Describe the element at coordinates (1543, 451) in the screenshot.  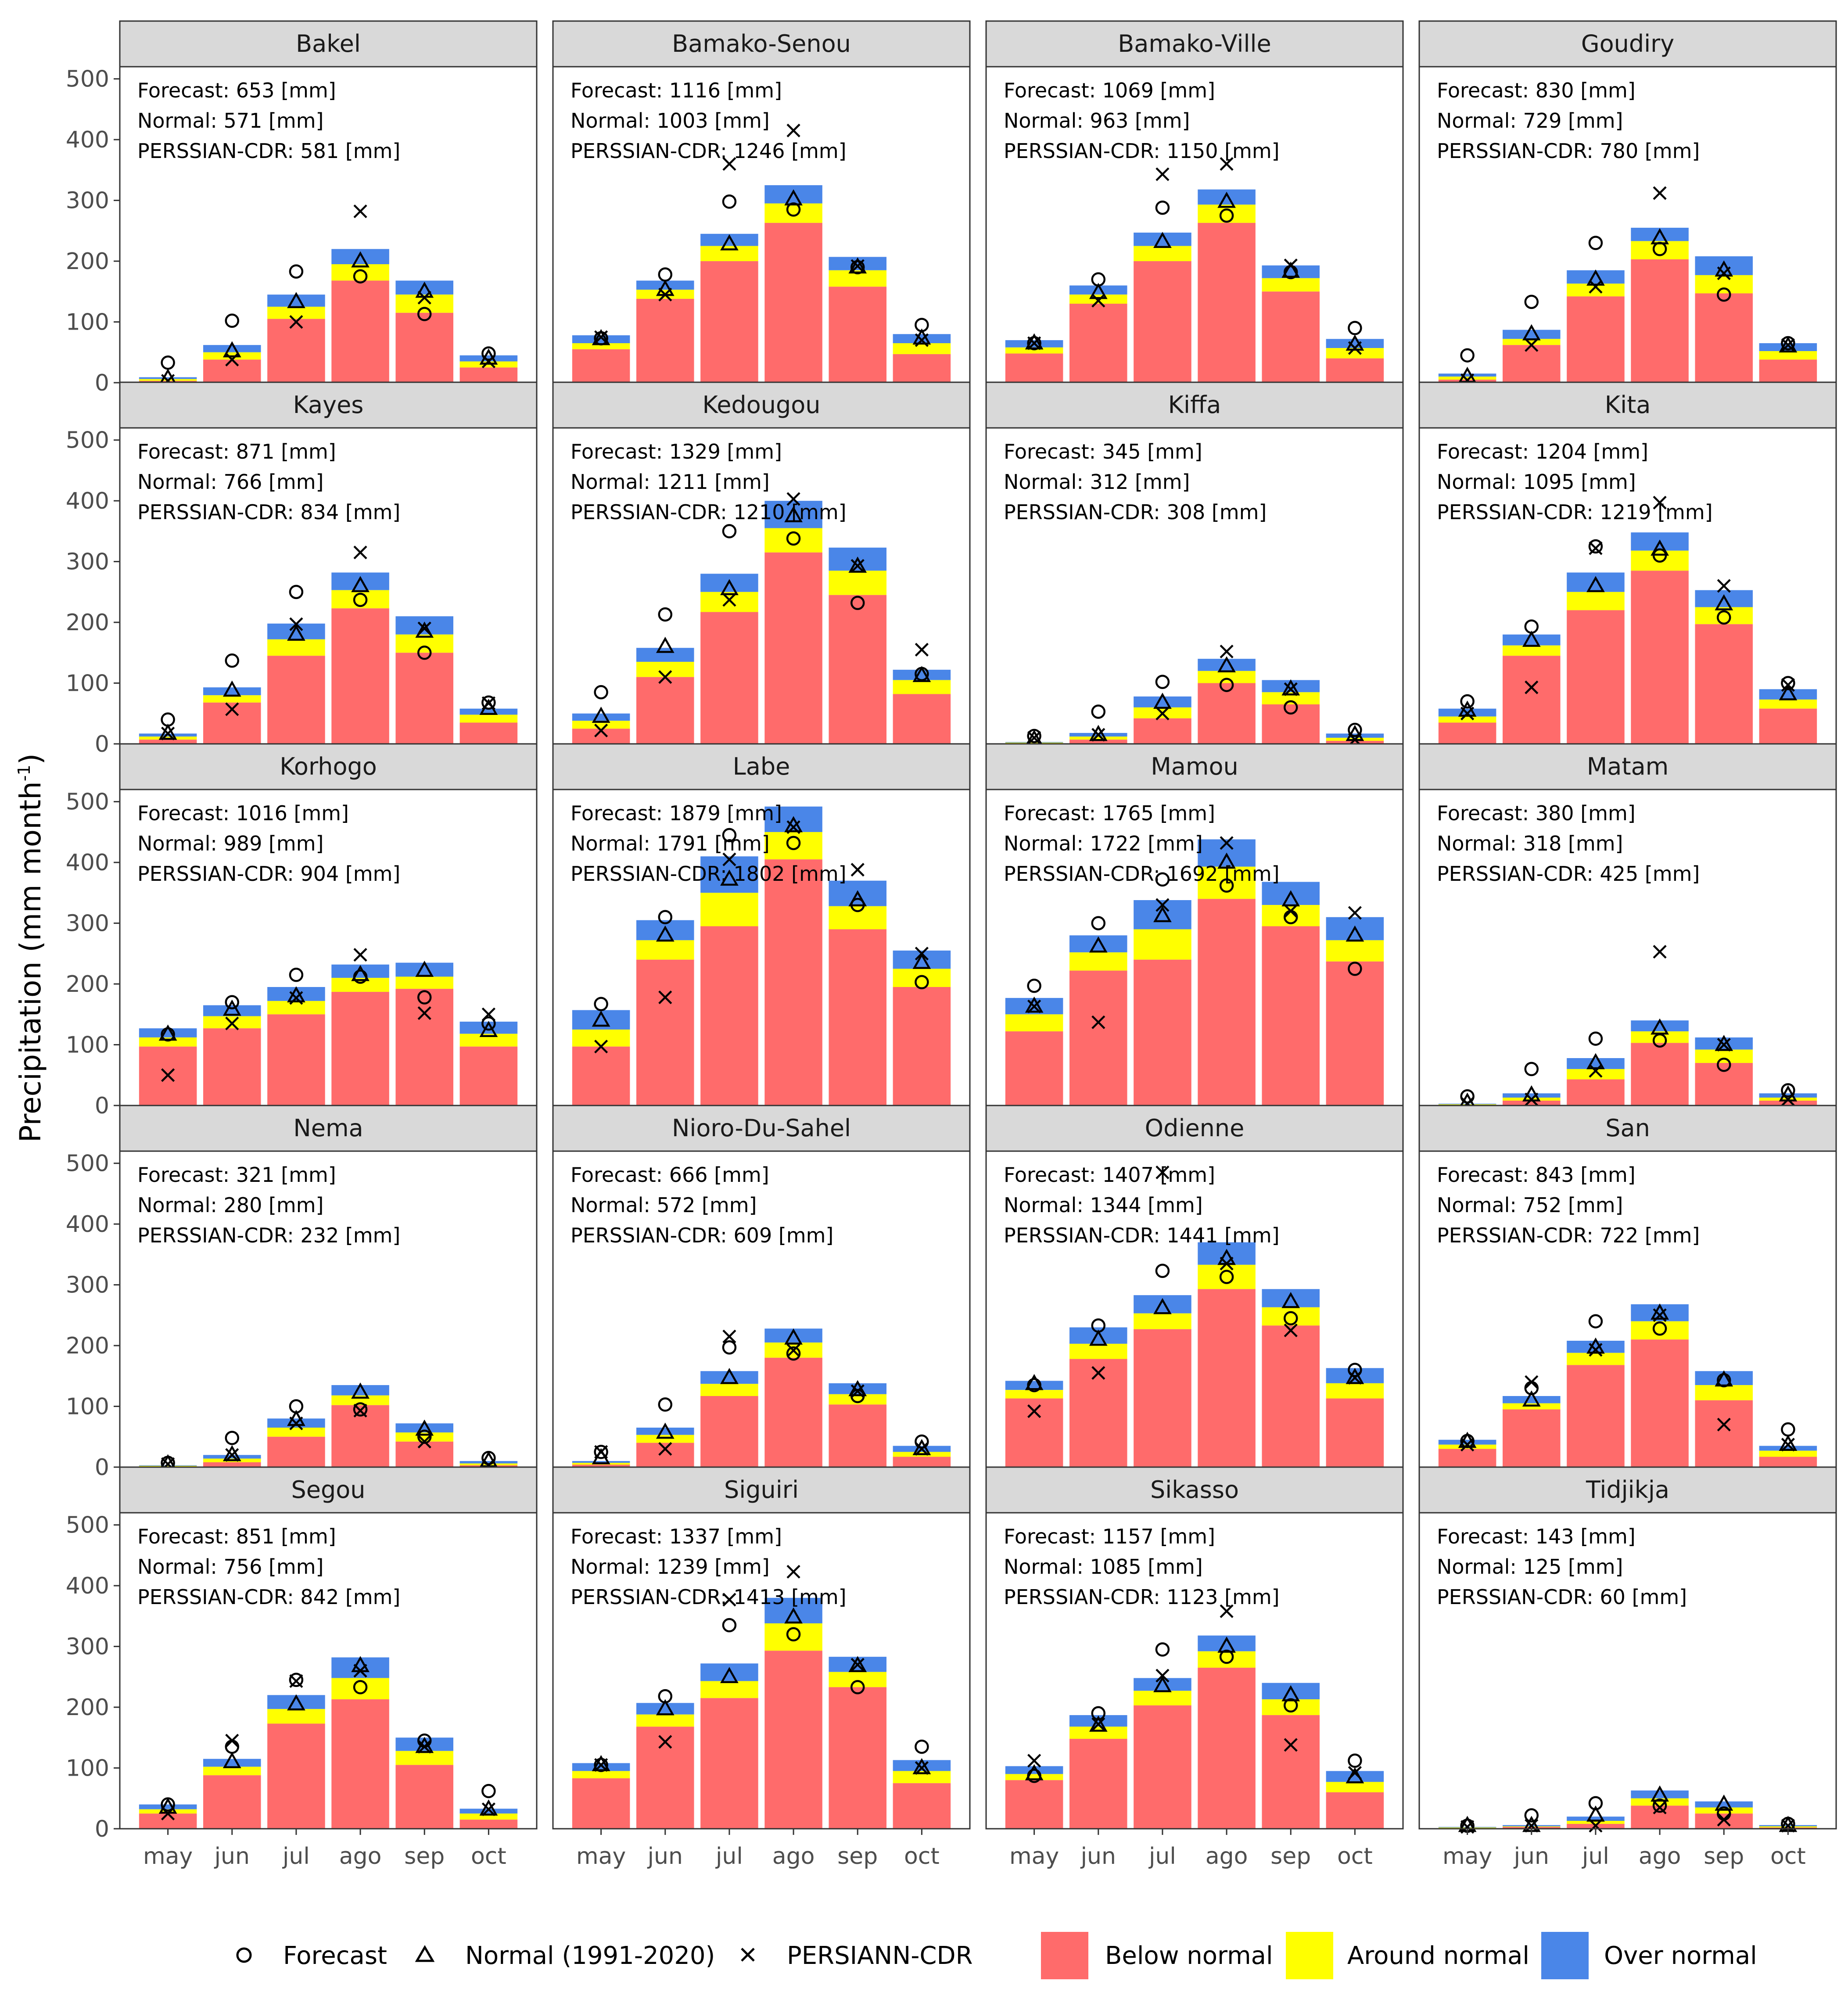
I see `panel-forecast-total: Forecast: 1204 [mm]` at that location.